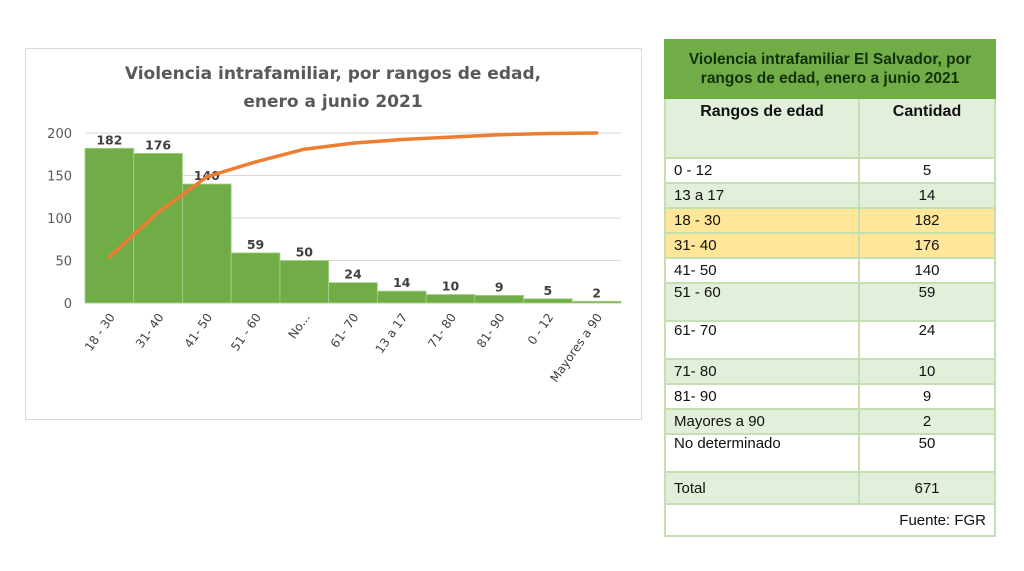  I want to click on bars, so click(353, 225).